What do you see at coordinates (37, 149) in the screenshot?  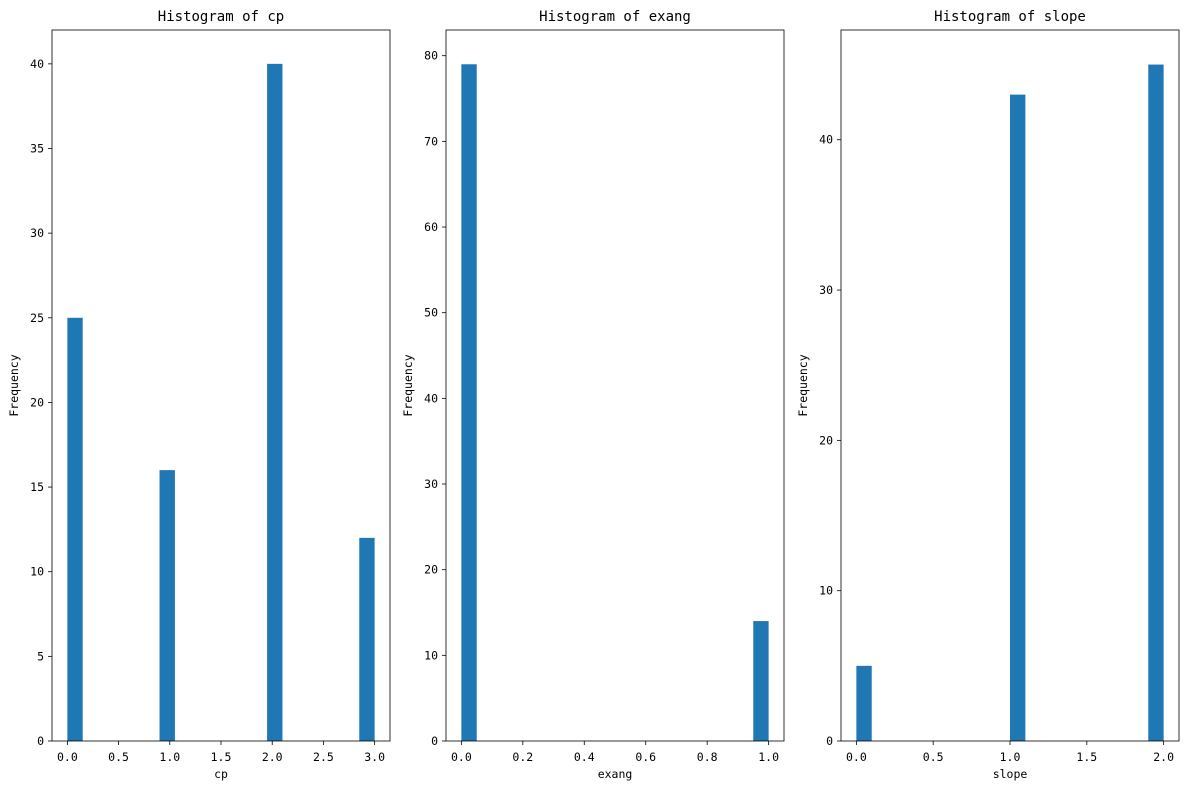 I see `y-tick-label: 35` at bounding box center [37, 149].